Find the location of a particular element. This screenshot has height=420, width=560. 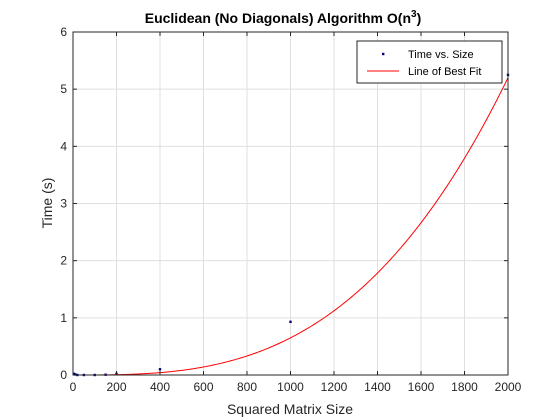

x-tick-label: 800 is located at coordinates (247, 387).